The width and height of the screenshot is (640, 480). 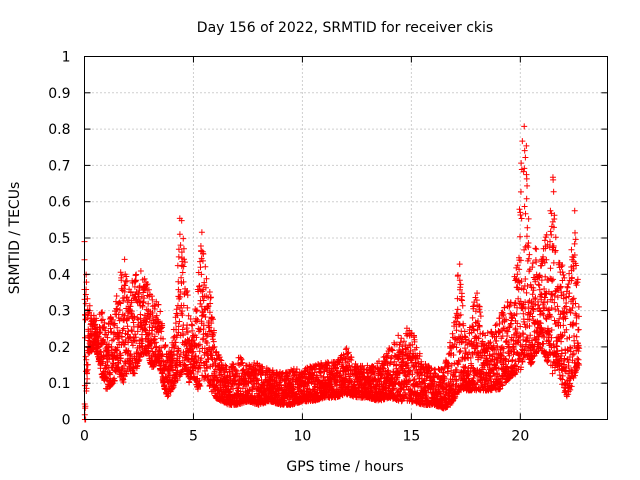 What do you see at coordinates (344, 467) in the screenshot?
I see `x-axis-label: GPS time / hours` at bounding box center [344, 467].